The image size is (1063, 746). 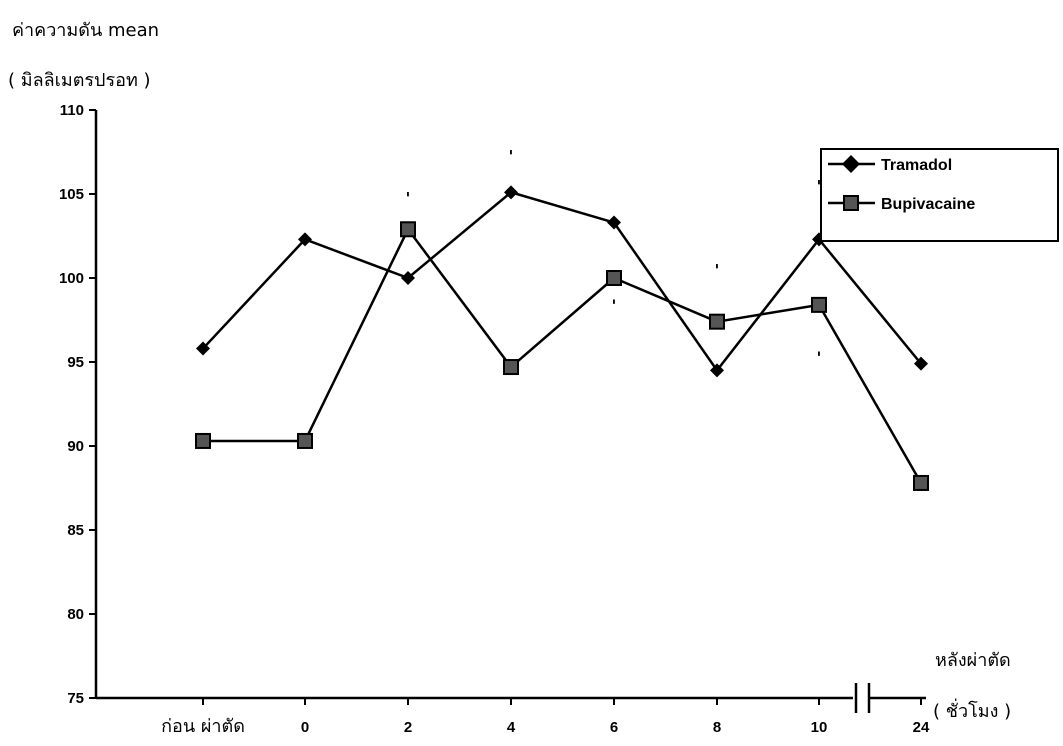 What do you see at coordinates (408, 727) in the screenshot?
I see `x-tick-label: 2` at bounding box center [408, 727].